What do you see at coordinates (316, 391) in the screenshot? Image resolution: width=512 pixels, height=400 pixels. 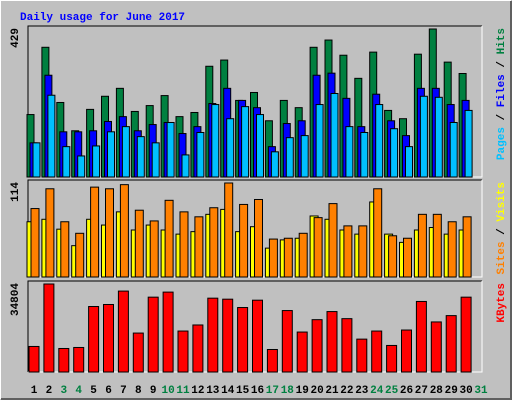 I see `x-tick-label: 20` at bounding box center [316, 391].